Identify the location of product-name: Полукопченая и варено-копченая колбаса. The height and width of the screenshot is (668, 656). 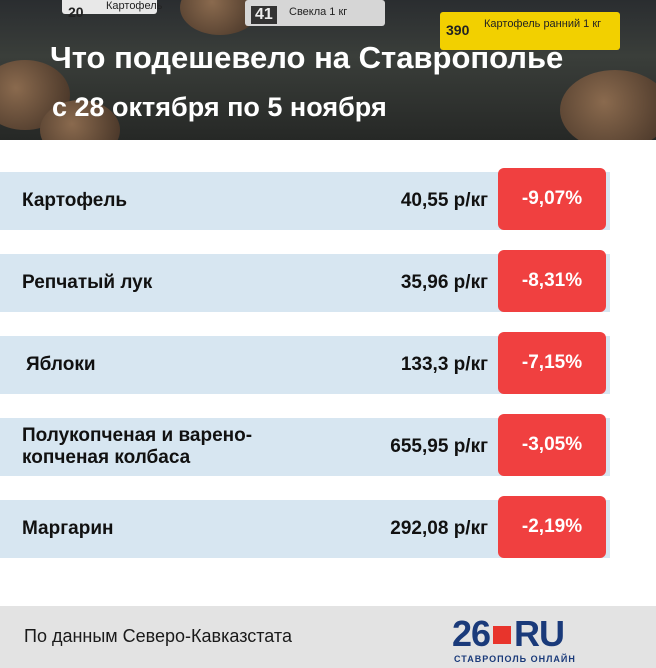
(137, 446).